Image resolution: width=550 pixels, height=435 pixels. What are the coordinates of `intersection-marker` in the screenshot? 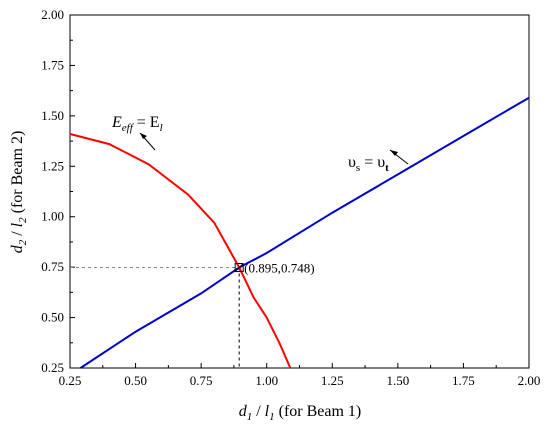 It's located at (239, 268).